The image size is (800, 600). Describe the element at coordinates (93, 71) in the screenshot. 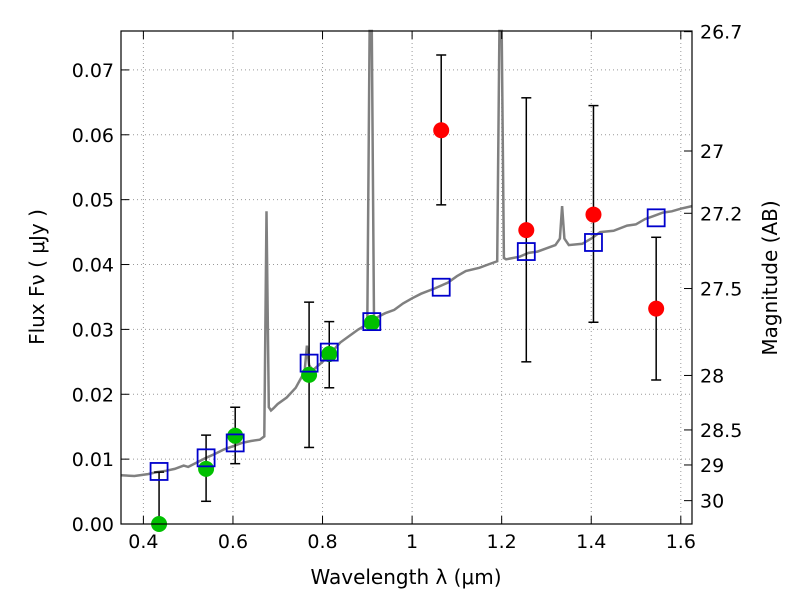

I see `y-tick-label-7: 0.07` at that location.